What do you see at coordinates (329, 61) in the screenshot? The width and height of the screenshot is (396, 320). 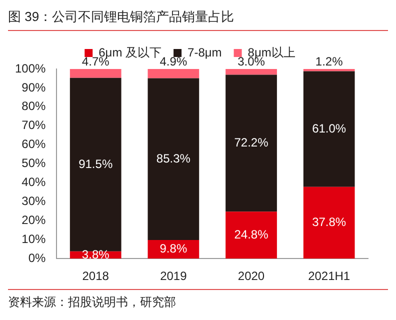 I see `data-label: 1.2%` at bounding box center [329, 61].